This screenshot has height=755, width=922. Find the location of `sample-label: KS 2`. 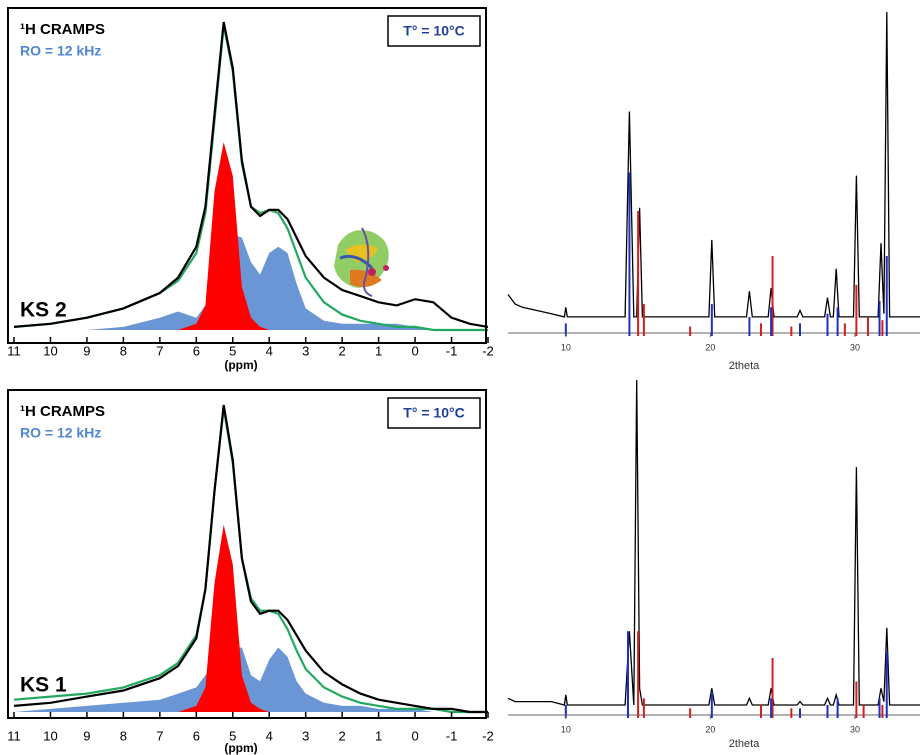

sample-label: KS 2 is located at coordinates (43, 310).